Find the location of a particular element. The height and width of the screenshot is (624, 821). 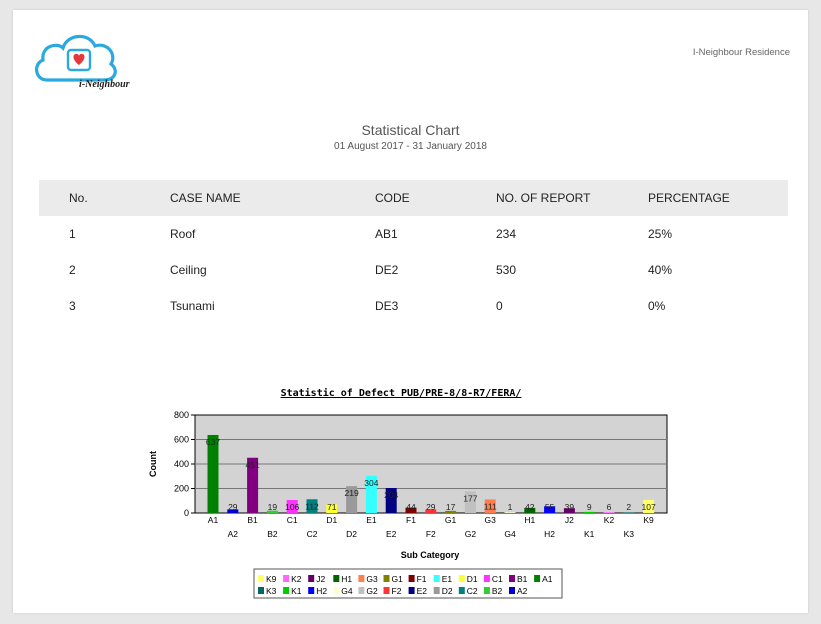

bar-g3 is located at coordinates (490, 506).